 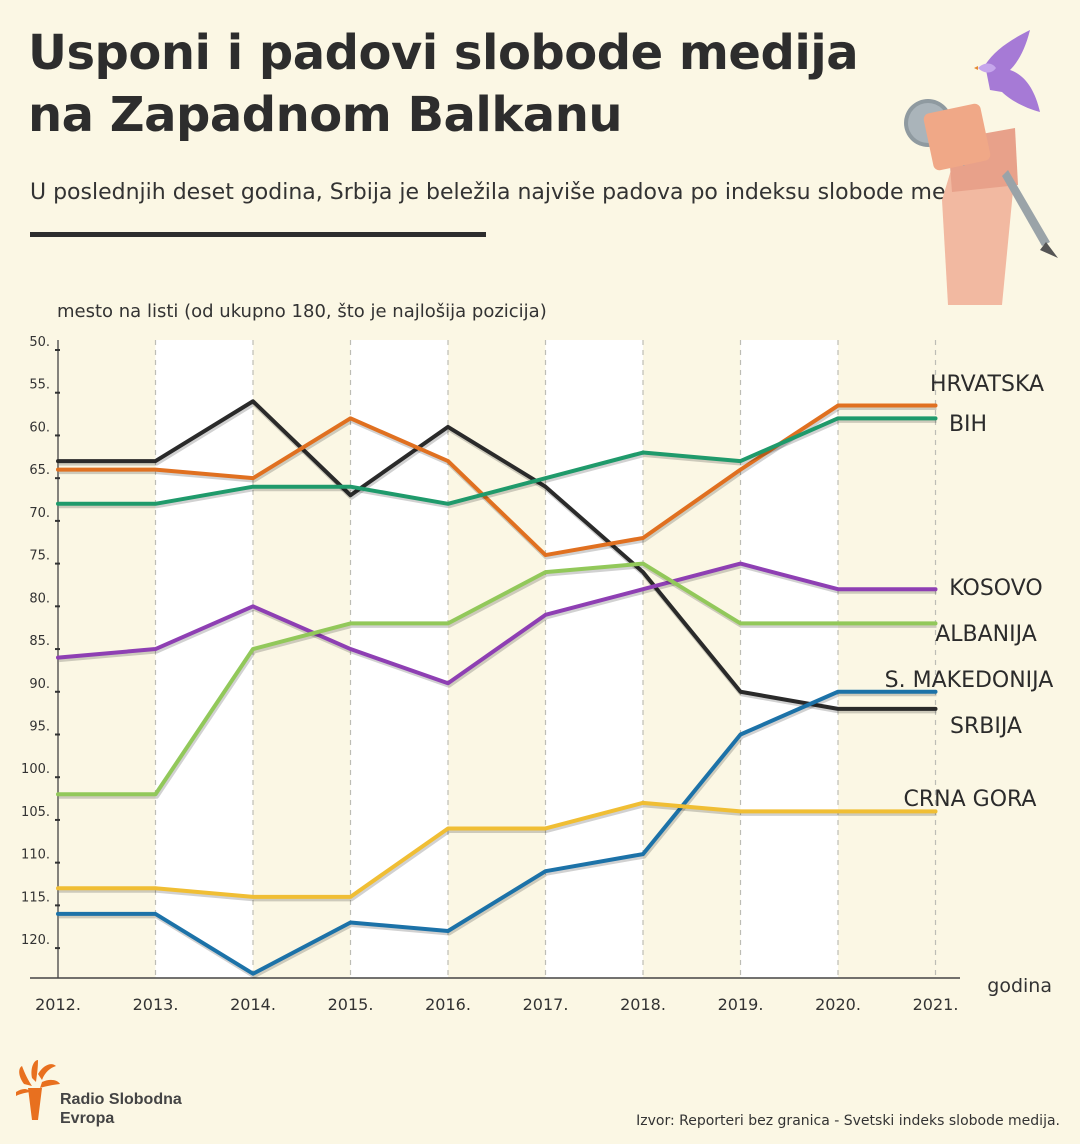 I want to click on x-tick-label: 2016., so click(x=448, y=1004).